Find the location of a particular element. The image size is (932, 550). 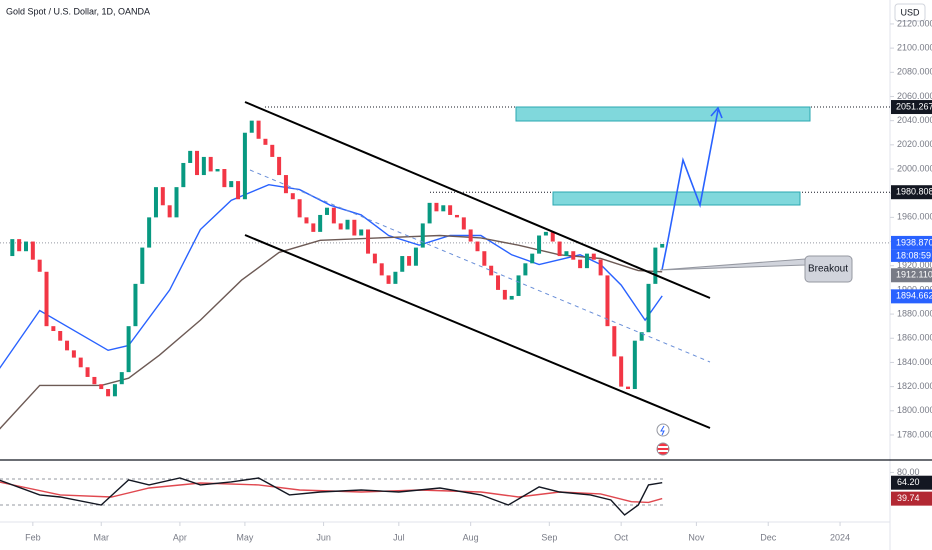

y-tick-label: 2020.000 is located at coordinates (914, 144).